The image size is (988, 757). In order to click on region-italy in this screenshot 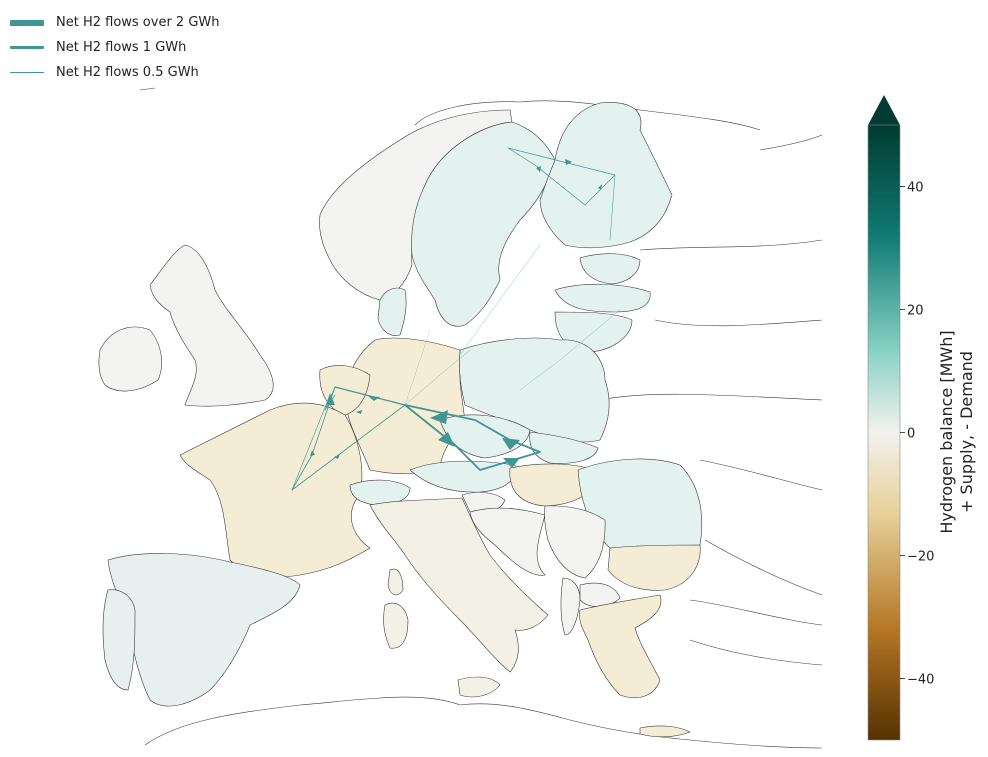, I will do `click(459, 585)`.